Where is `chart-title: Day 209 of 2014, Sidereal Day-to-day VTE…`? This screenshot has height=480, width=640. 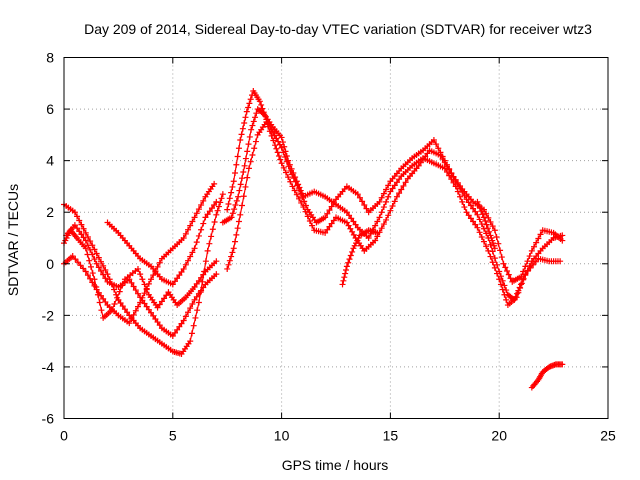
chart-title: Day 209 of 2014, Sidereal Day-to-day VTE… is located at coordinates (338, 29).